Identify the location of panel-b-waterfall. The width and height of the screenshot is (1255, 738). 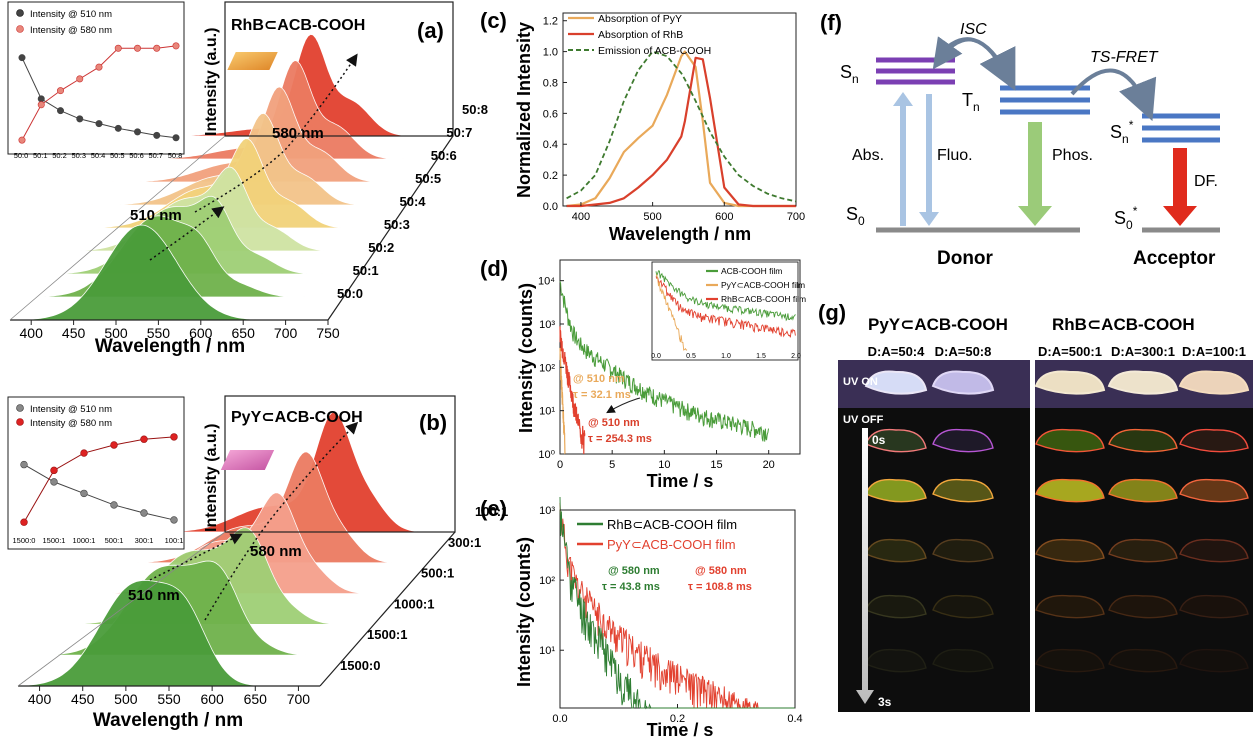
(236, 549).